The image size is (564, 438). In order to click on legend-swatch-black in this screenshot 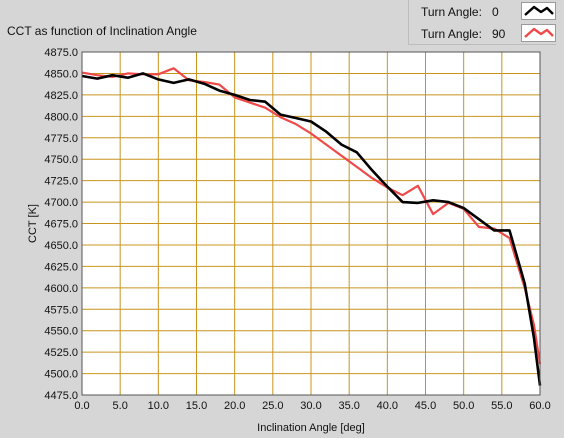, I will do `click(538, 11)`.